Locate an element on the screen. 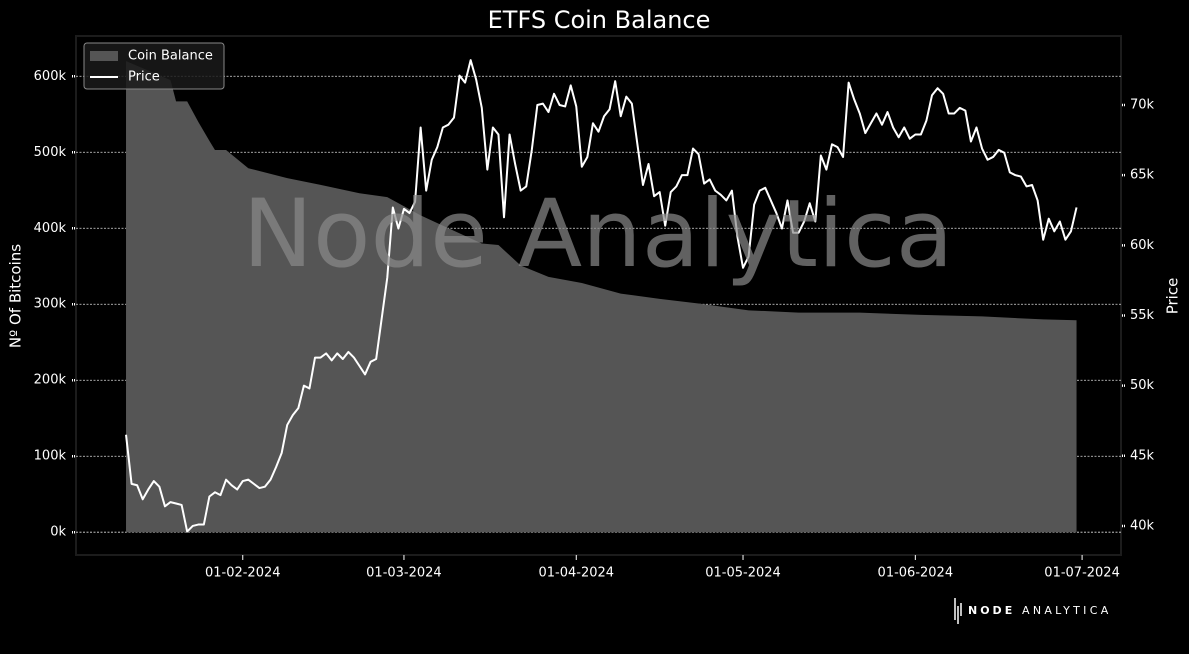  logo-text: ANALYTICA is located at coordinates (1067, 610).